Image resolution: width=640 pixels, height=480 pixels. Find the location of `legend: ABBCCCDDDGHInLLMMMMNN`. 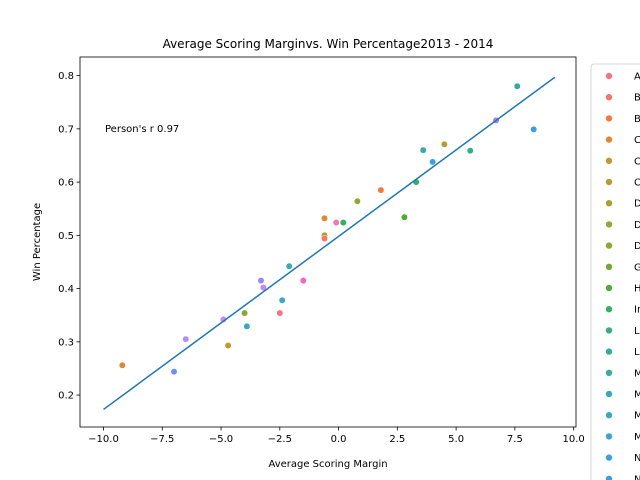

legend: ABBCCCDDDGHInLLMMMMNN is located at coordinates (615, 271).